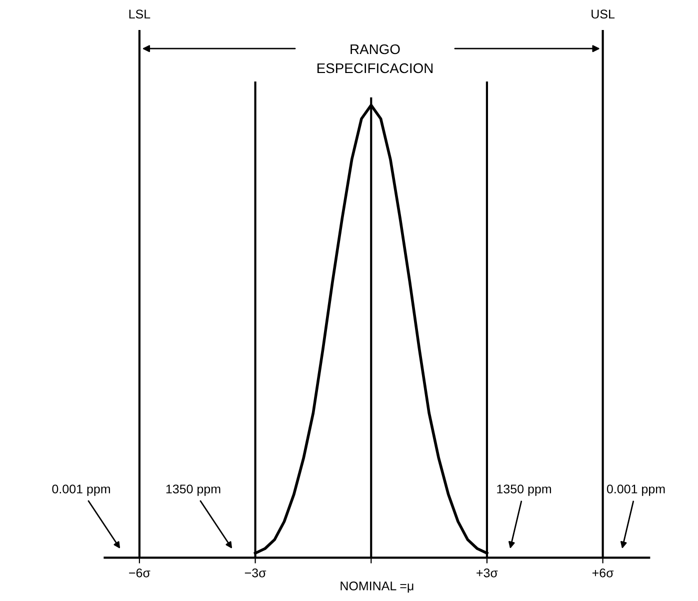 The width and height of the screenshot is (698, 601). I want to click on text: RANGO ESPECIFICACION, so click(375, 59).